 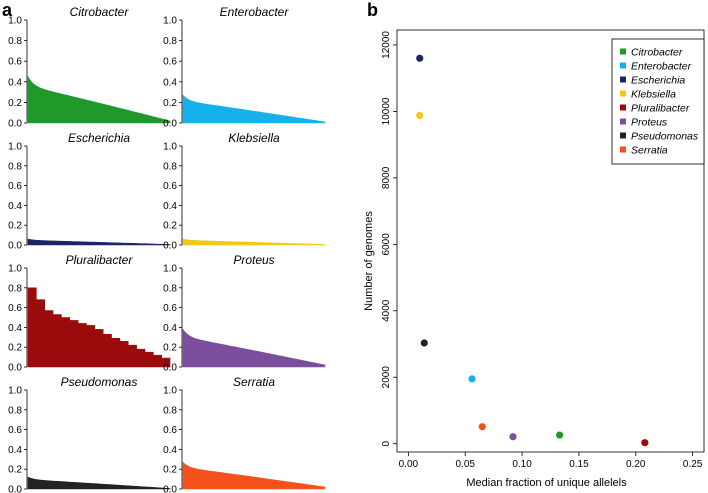 What do you see at coordinates (657, 53) in the screenshot?
I see `legend-label-citrobacter: Citrobacter` at bounding box center [657, 53].